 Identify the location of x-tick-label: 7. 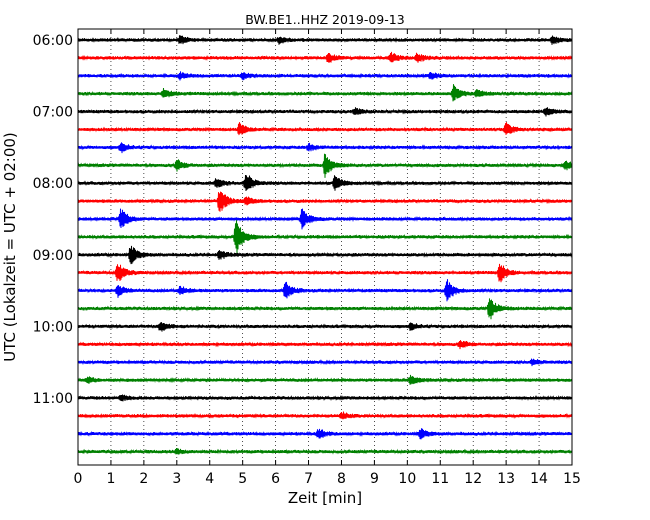
(308, 479).